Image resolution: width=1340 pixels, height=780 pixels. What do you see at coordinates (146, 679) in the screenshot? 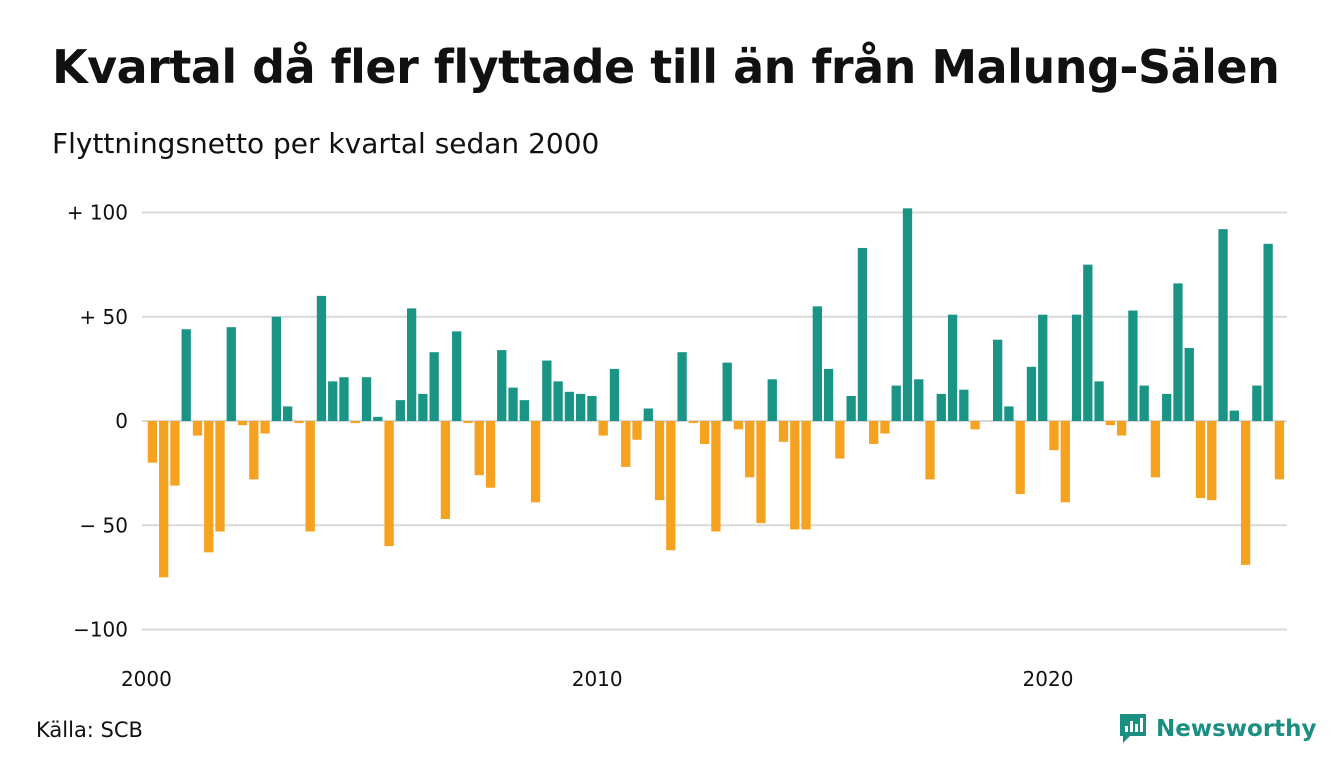
I see `x-tick-label: 2000` at bounding box center [146, 679].